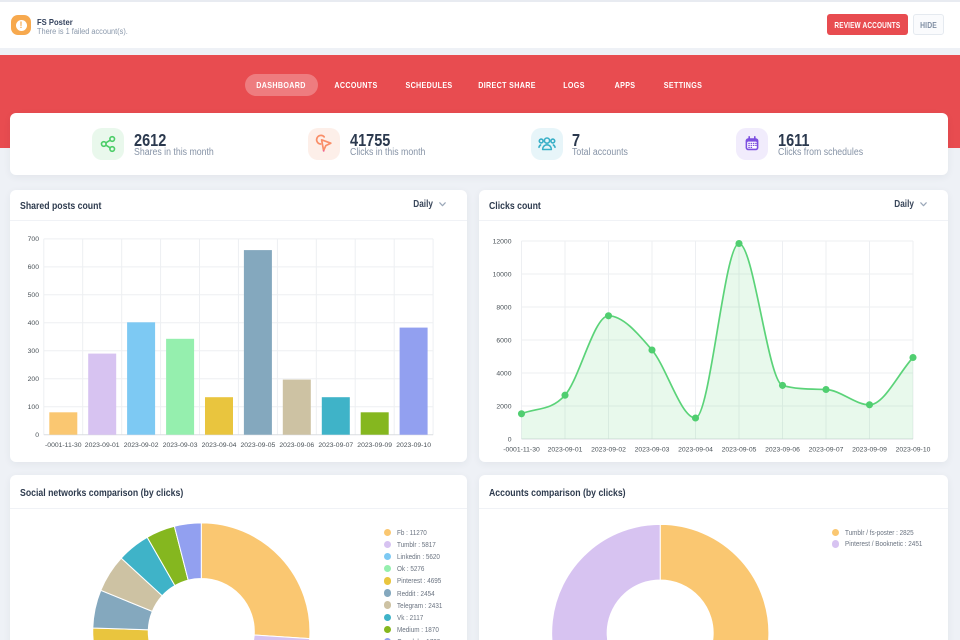  What do you see at coordinates (34, 351) in the screenshot?
I see `svg-text: 300` at bounding box center [34, 351].